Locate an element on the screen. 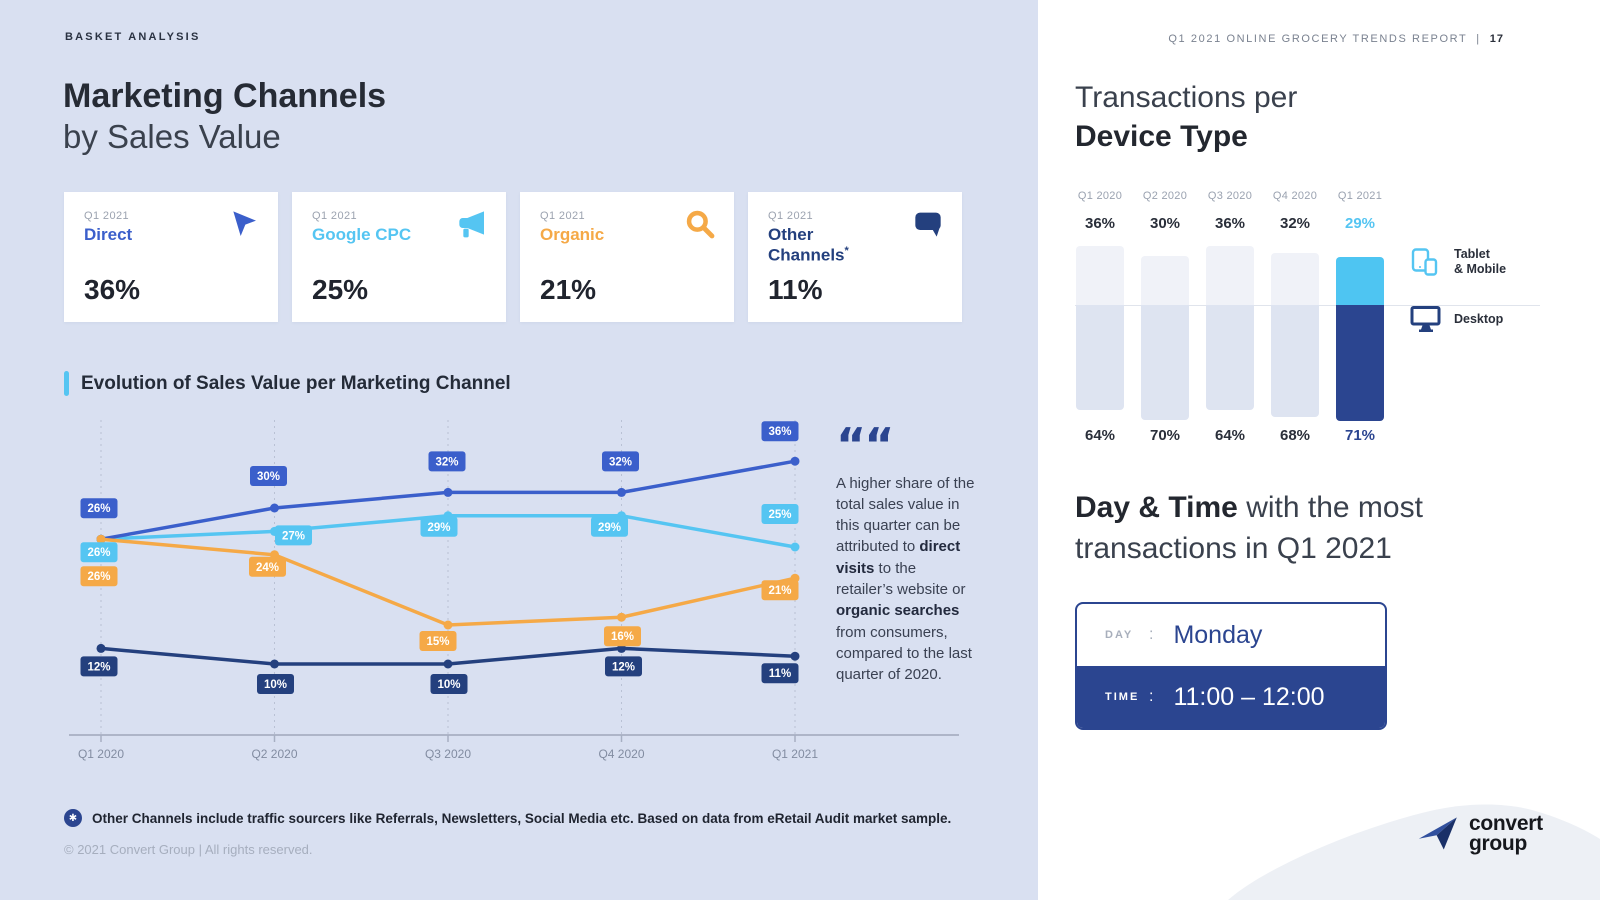 This screenshot has height=900, width=1600. speech-bubble-icon is located at coordinates (928, 224).